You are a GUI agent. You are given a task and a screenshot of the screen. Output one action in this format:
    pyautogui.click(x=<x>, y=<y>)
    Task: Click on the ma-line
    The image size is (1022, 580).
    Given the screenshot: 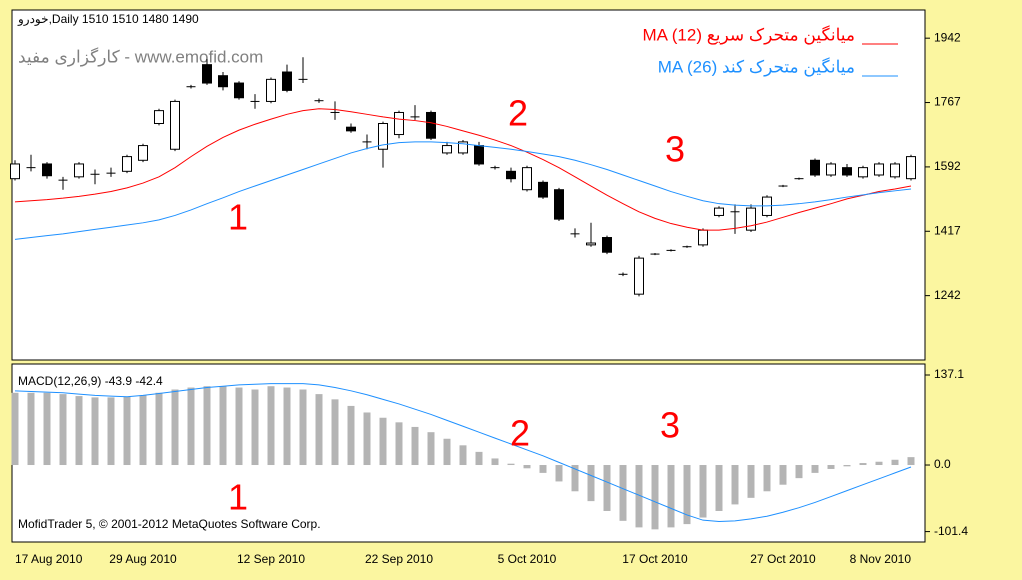 What is the action you would take?
    pyautogui.click(x=463, y=190)
    